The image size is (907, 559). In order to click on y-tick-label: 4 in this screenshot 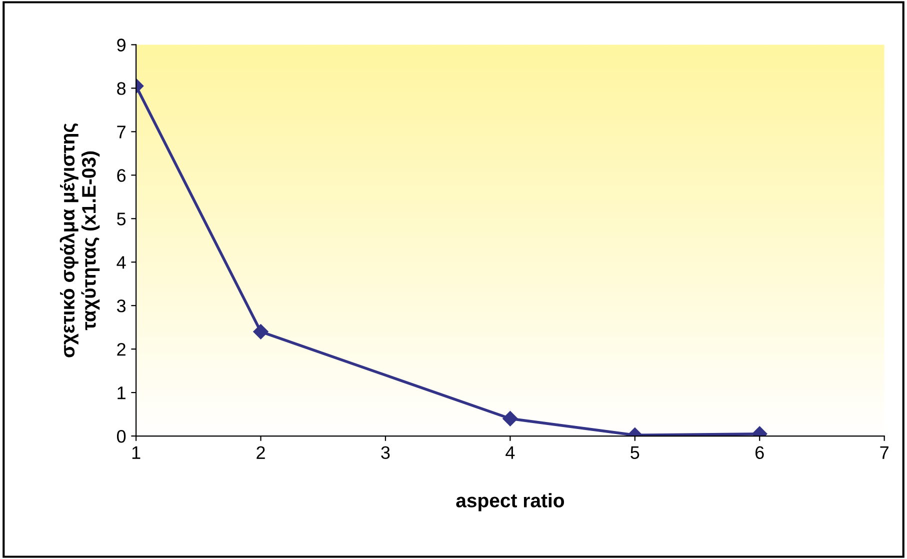, I will do `click(121, 262)`.